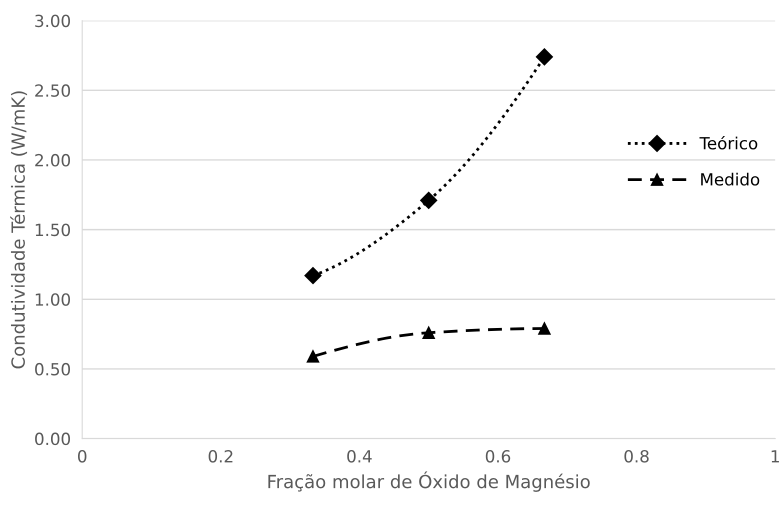 The height and width of the screenshot is (516, 783). I want to click on legend-label: Medido, so click(730, 179).